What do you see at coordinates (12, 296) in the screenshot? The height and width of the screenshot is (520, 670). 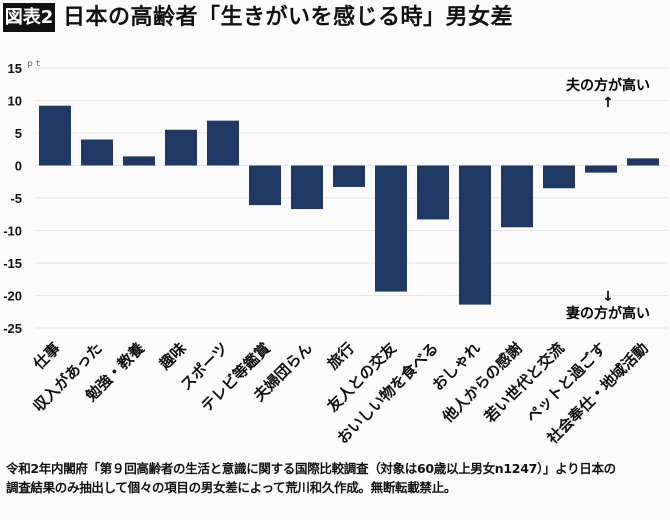 I see `y-tick-label: -20` at bounding box center [12, 296].